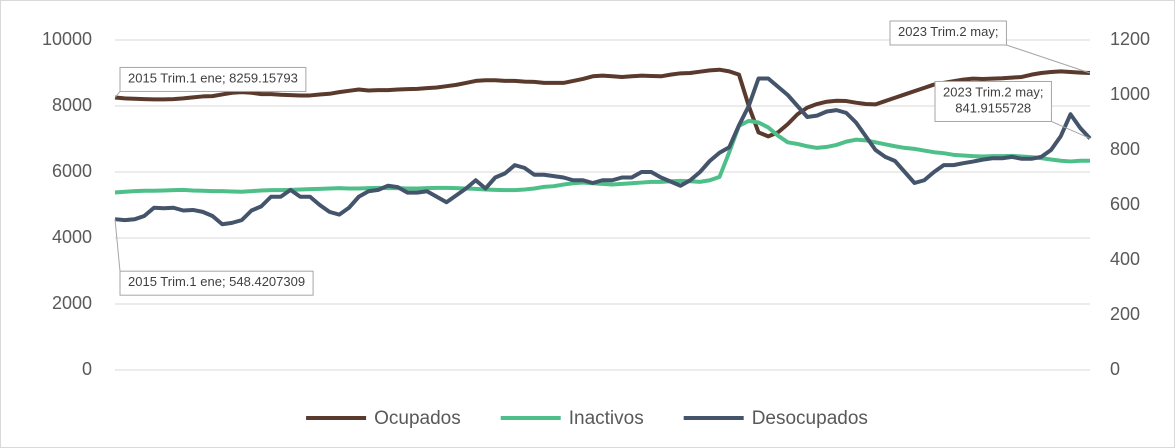  I want to click on annotation-line: 841.9155728, so click(993, 108).